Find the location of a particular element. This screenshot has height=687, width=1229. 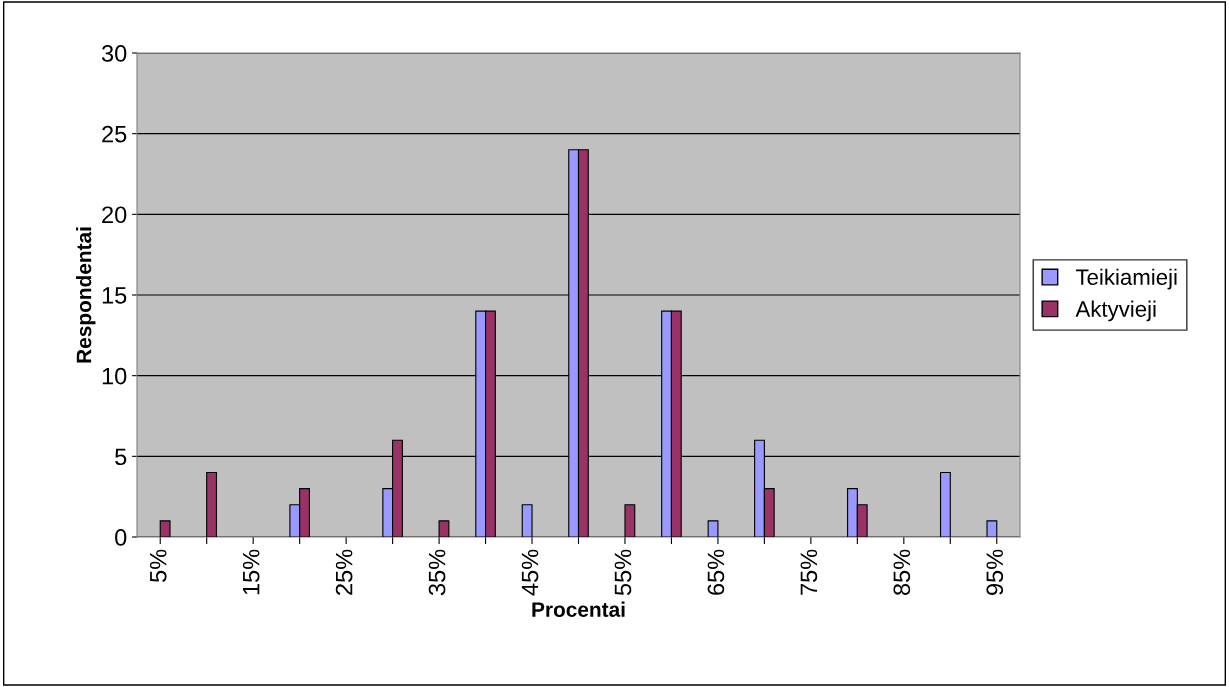

y-tick-label: 25 is located at coordinates (114, 134).